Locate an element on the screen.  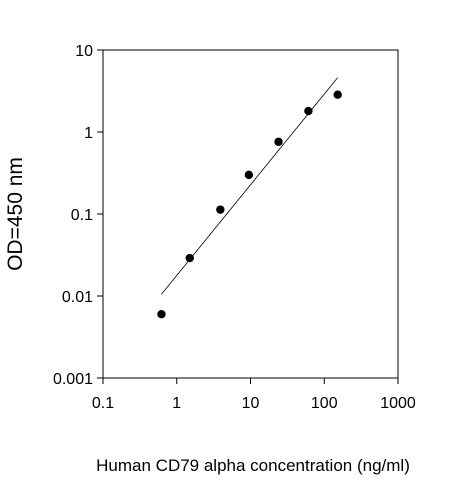
x-tick-label: 1 is located at coordinates (176, 403).